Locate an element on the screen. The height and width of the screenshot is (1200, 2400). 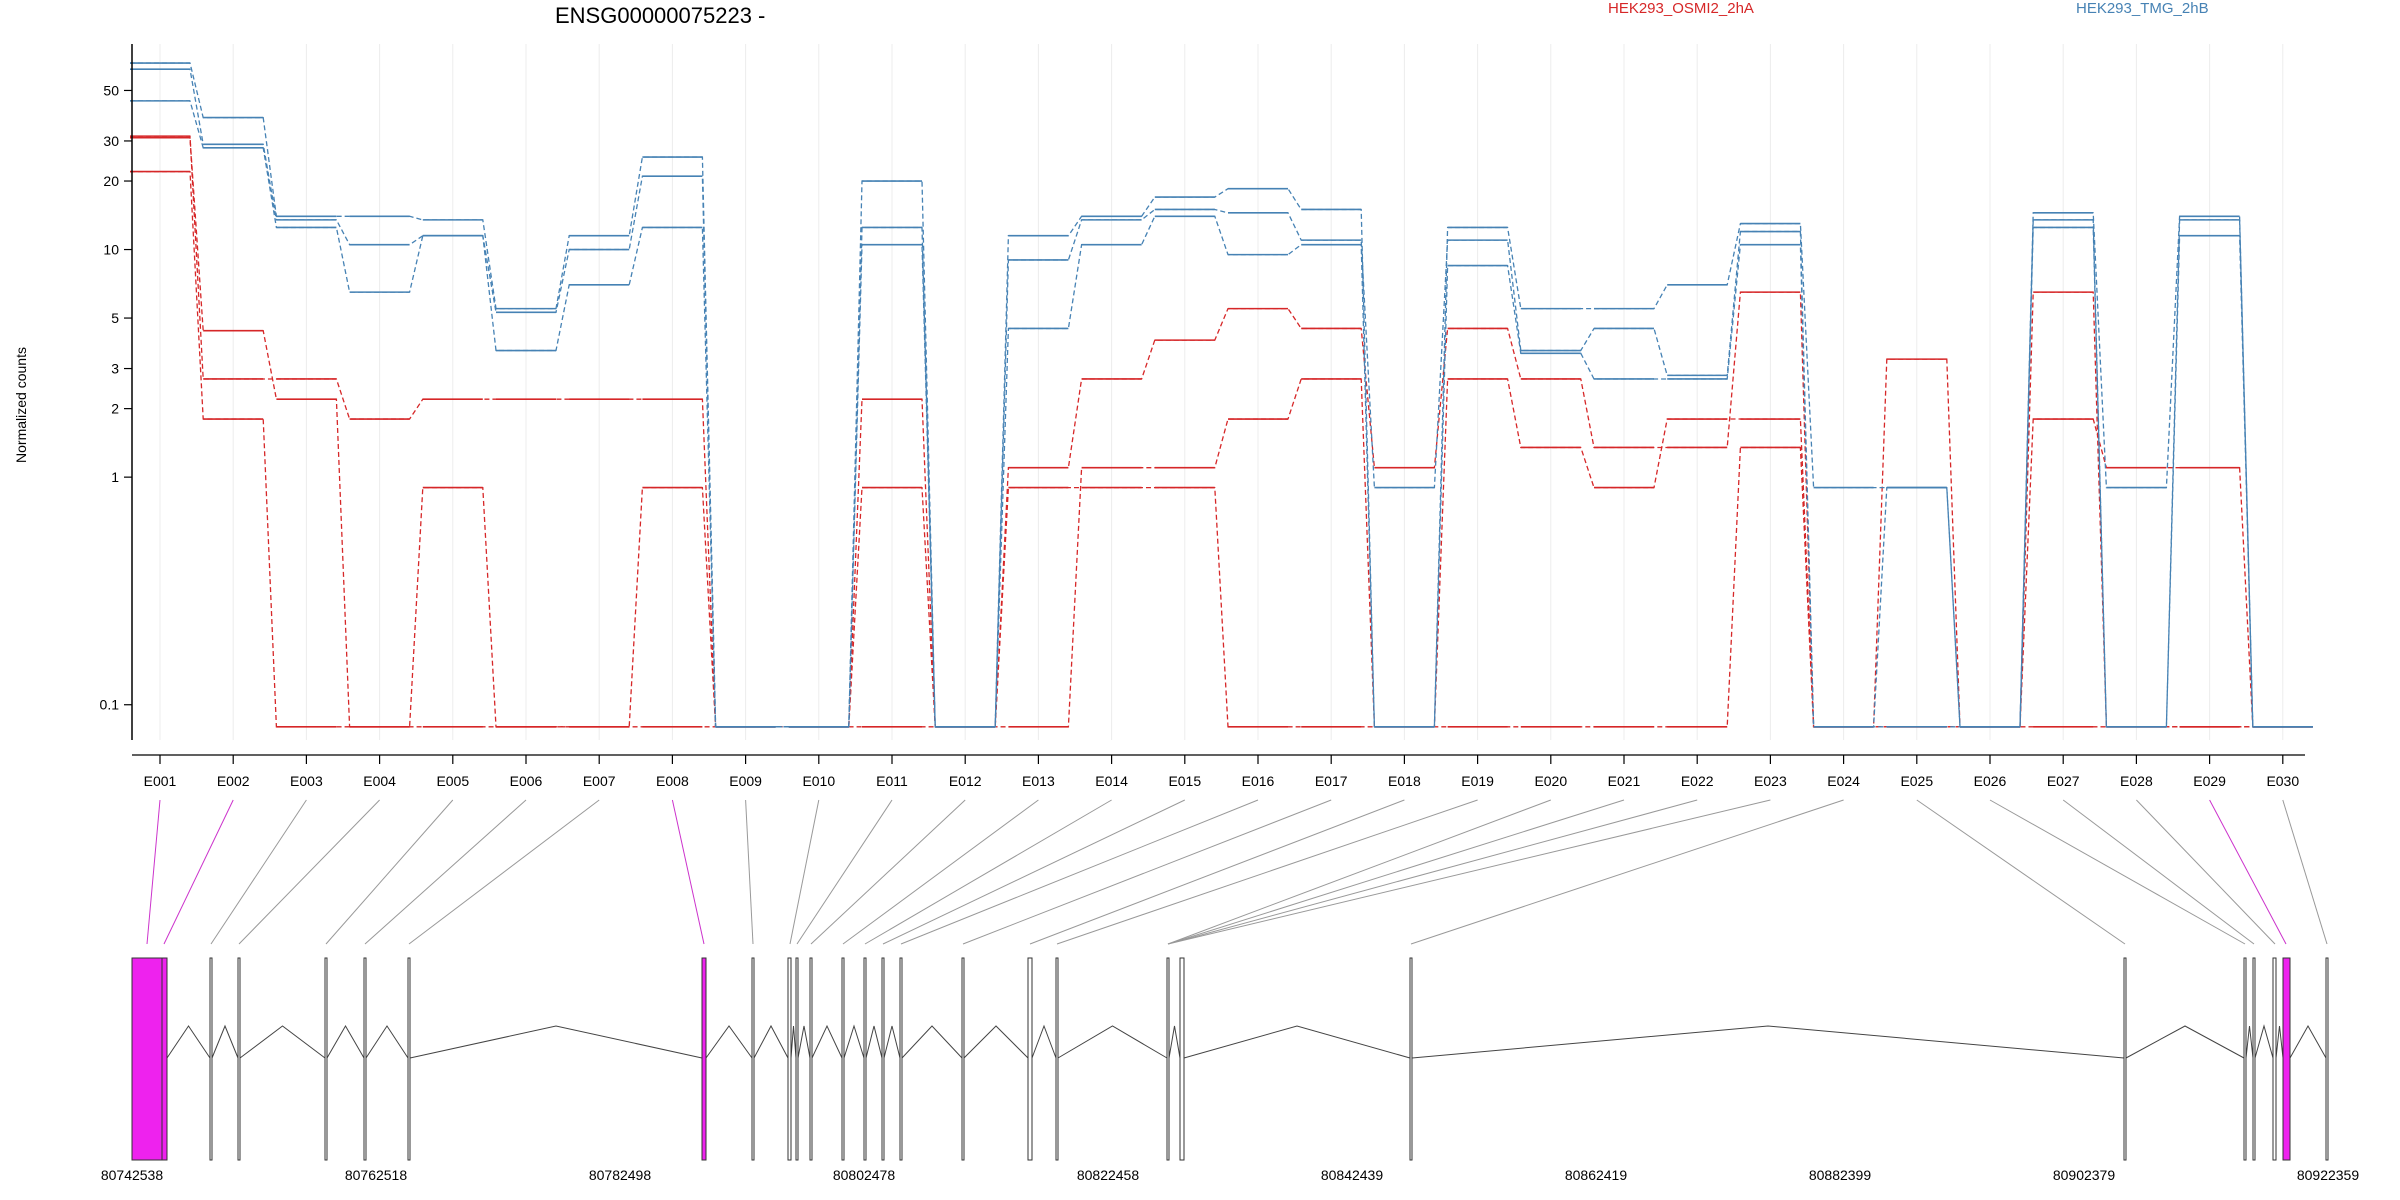
x-tick-label: E026 is located at coordinates (1990, 781).